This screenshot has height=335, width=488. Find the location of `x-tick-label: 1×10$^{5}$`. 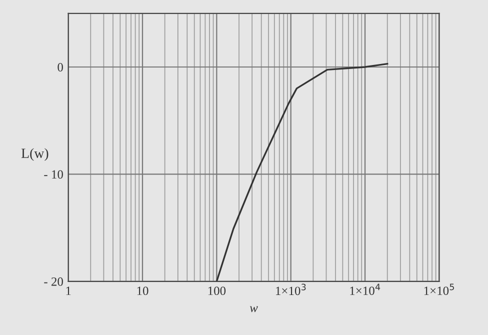

x-tick-label: 1×10$^{5}$ is located at coordinates (439, 290).